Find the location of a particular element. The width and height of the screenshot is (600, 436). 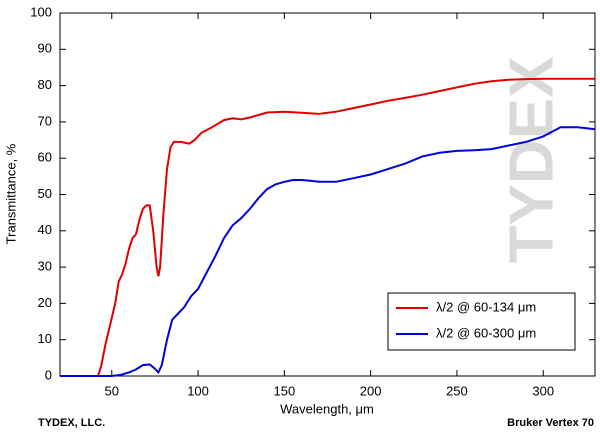

y-tick-label: 10 is located at coordinates (45, 338).